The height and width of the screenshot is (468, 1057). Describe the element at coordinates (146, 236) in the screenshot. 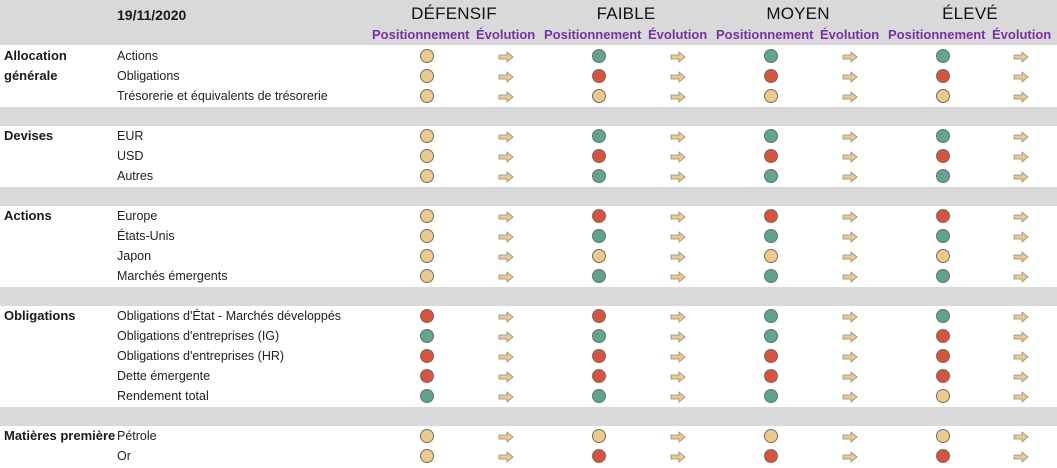

I see `row-label: États-Unis` at that location.